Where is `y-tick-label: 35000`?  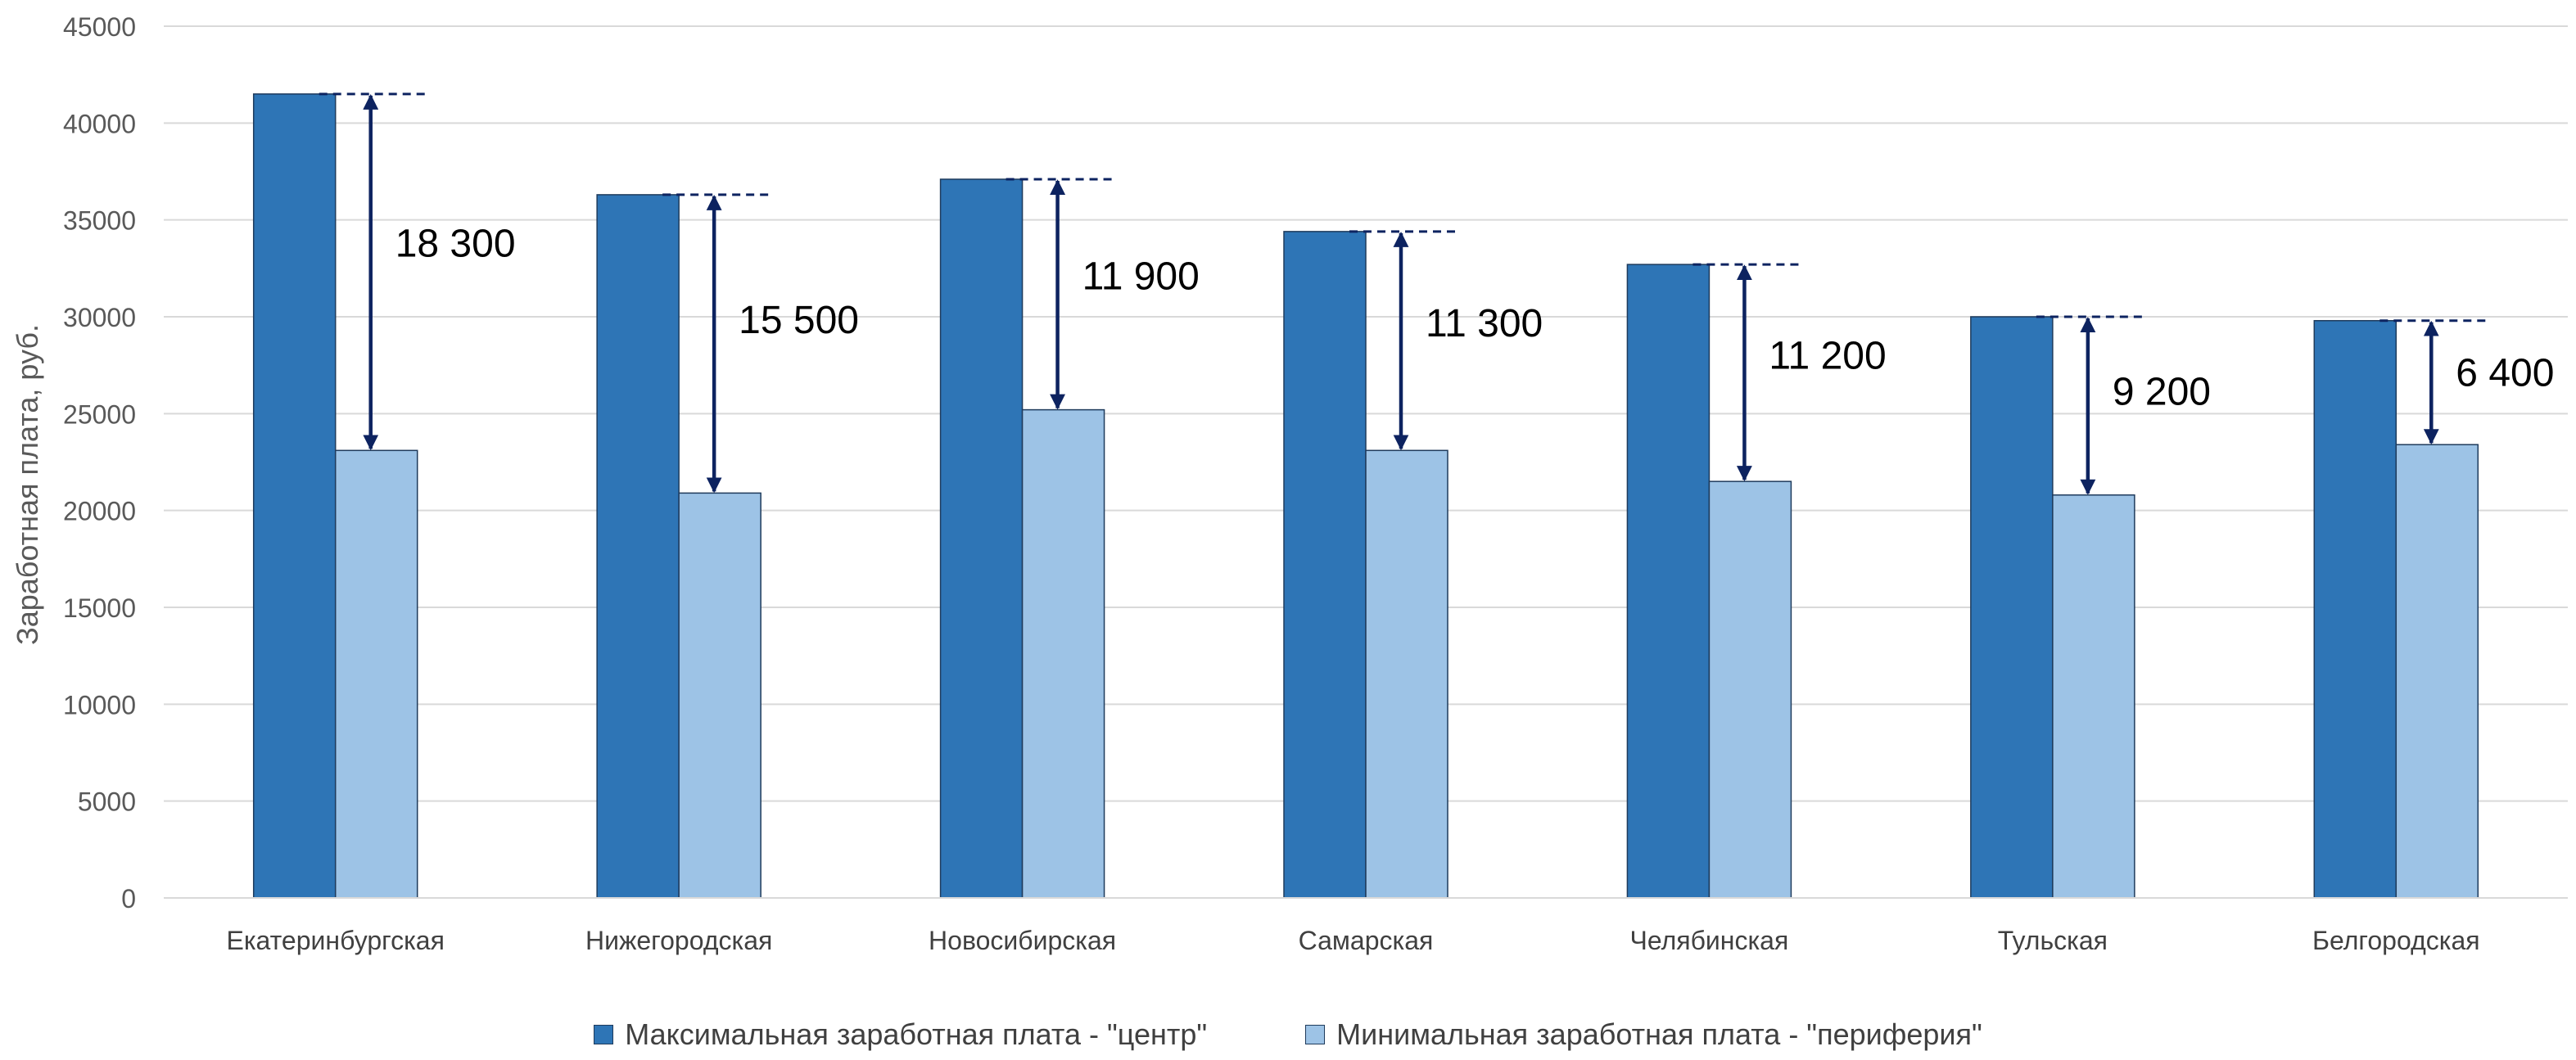
y-tick-label: 35000 is located at coordinates (99, 221).